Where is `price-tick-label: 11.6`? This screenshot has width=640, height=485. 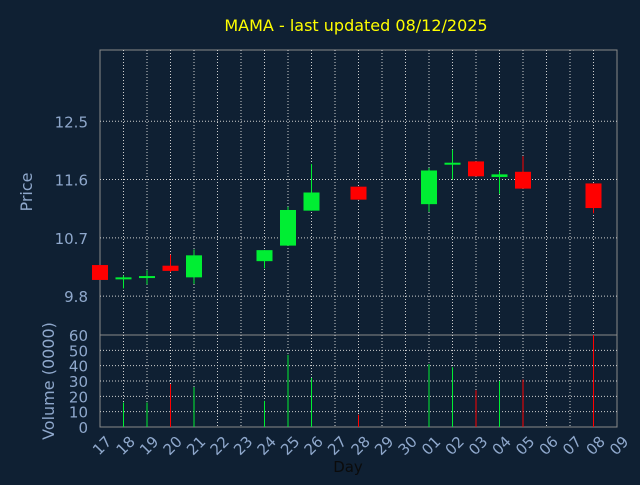 price-tick-label: 11.6 is located at coordinates (71, 181).